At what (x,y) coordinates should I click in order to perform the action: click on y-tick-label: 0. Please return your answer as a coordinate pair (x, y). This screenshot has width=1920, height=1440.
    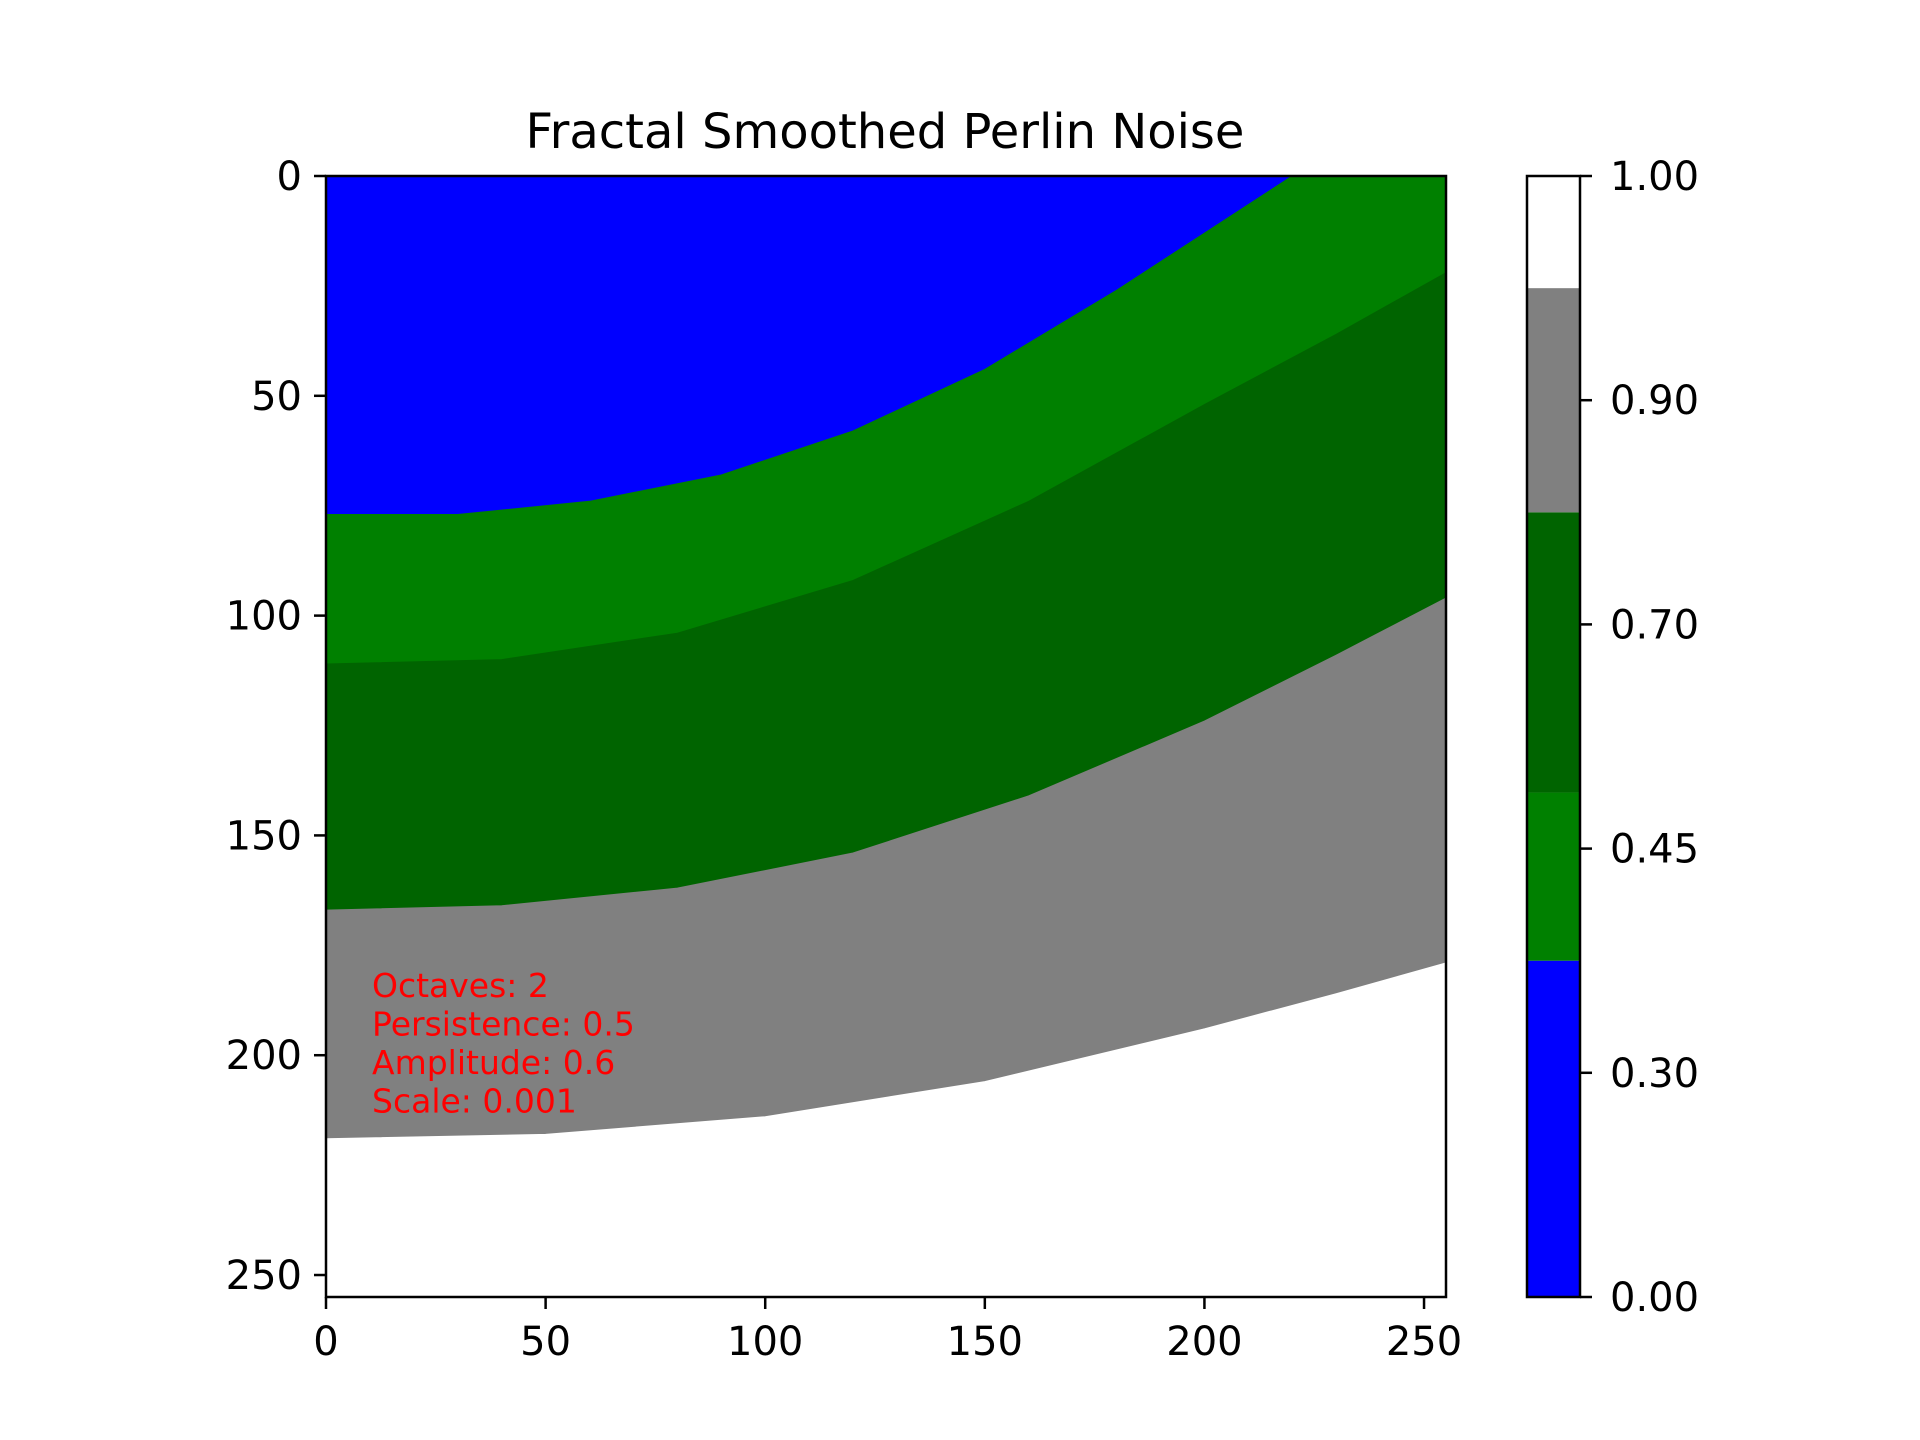
    Looking at the image, I should click on (289, 177).